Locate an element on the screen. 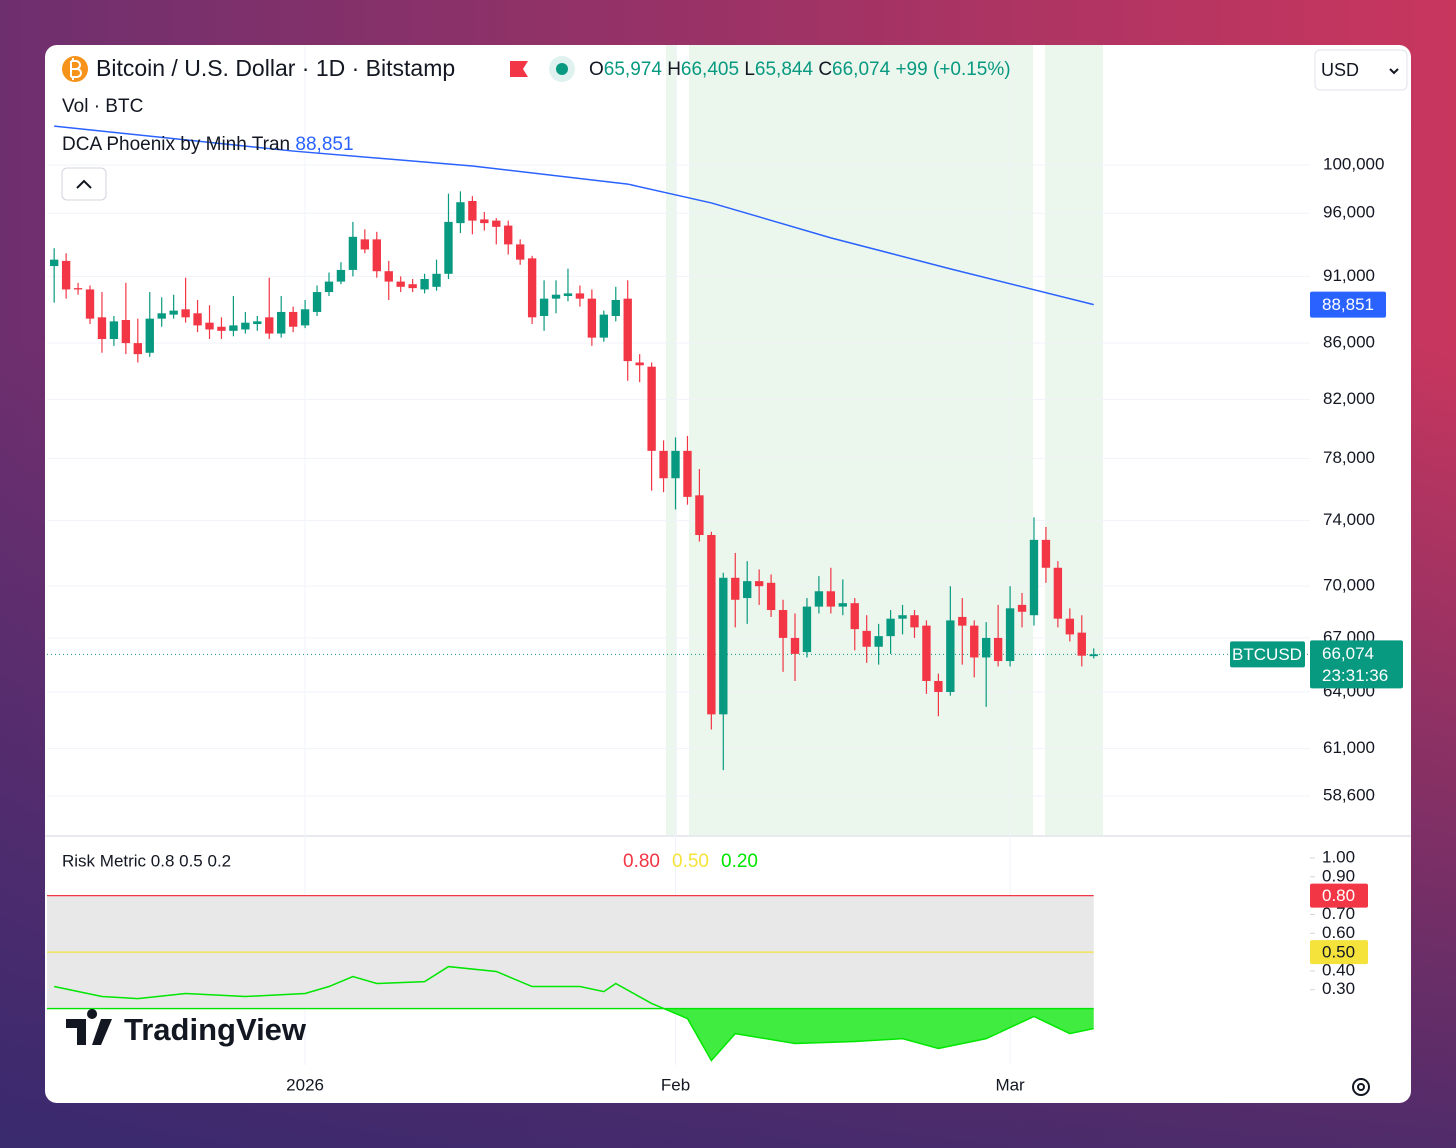 The height and width of the screenshot is (1148, 1456). level-legend: 0.50 is located at coordinates (690, 861).